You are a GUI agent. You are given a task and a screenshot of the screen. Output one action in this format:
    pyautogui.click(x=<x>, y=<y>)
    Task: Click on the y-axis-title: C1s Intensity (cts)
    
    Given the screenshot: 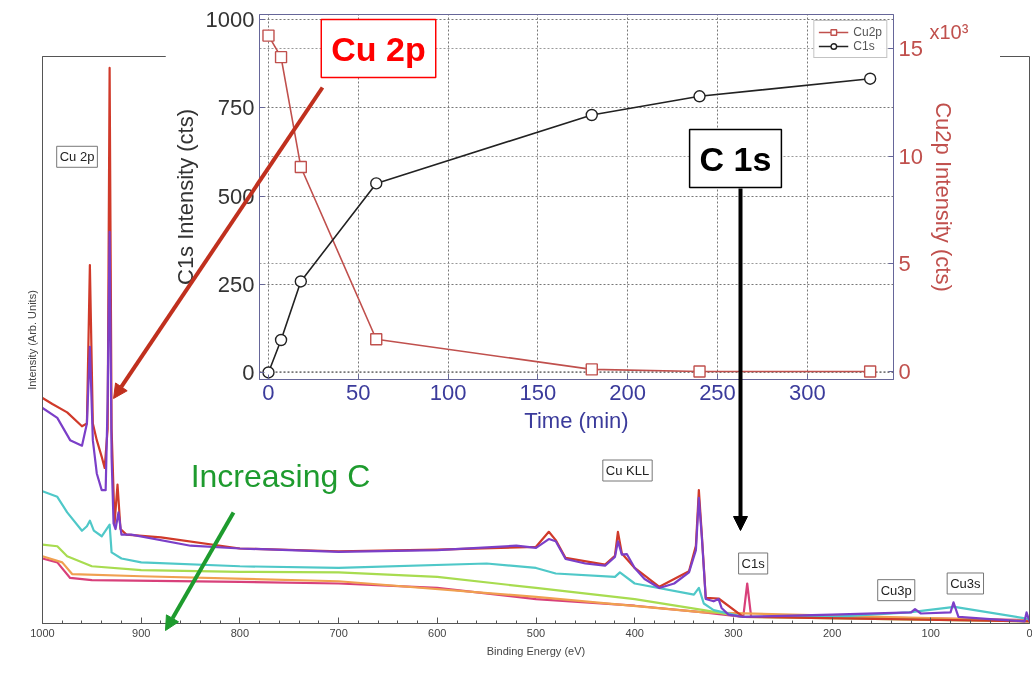 What is the action you would take?
    pyautogui.click(x=185, y=197)
    